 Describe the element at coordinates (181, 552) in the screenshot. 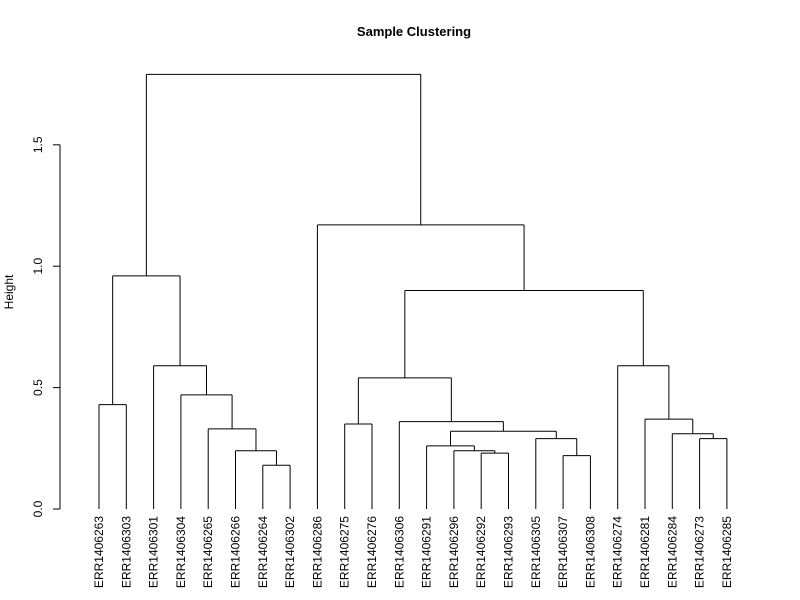

I see `leaf-label: ERR1406304` at that location.